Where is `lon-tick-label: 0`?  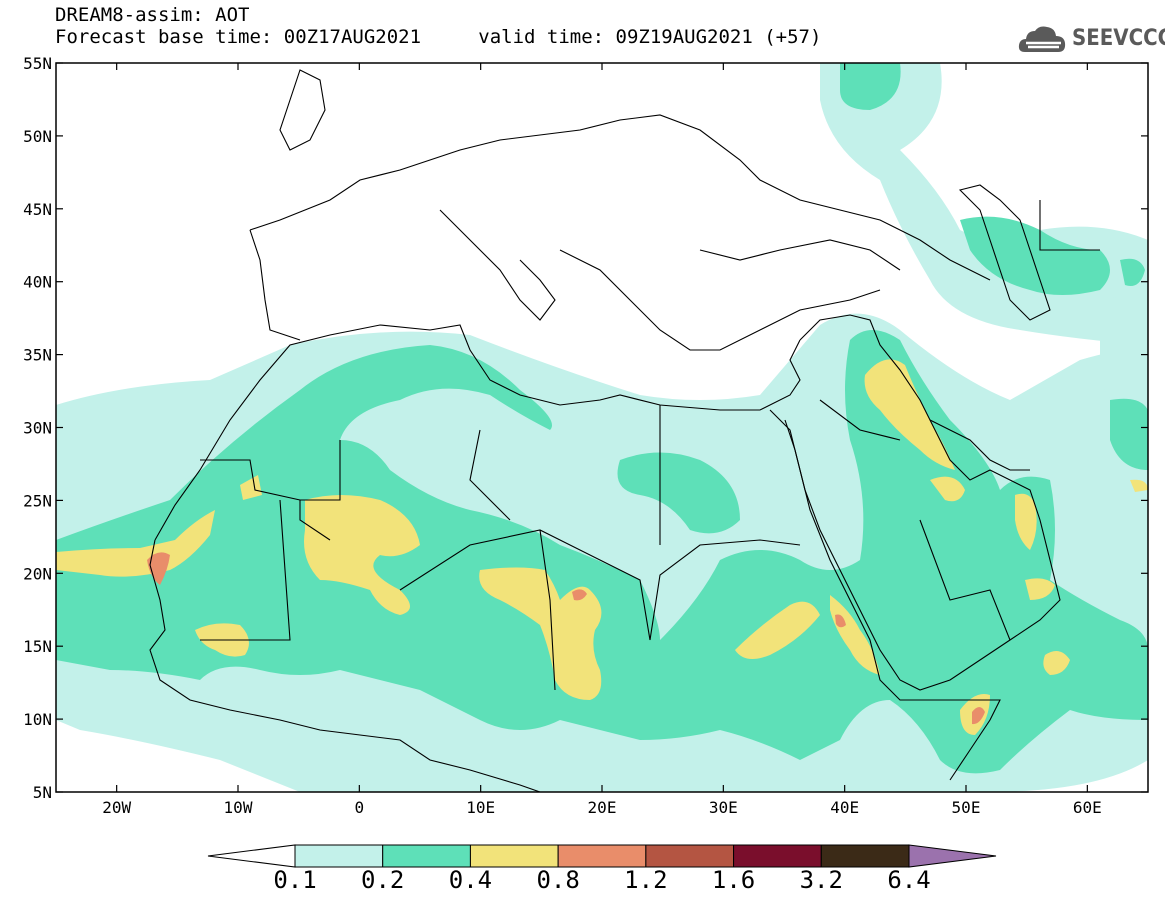 lon-tick-label: 0 is located at coordinates (360, 807).